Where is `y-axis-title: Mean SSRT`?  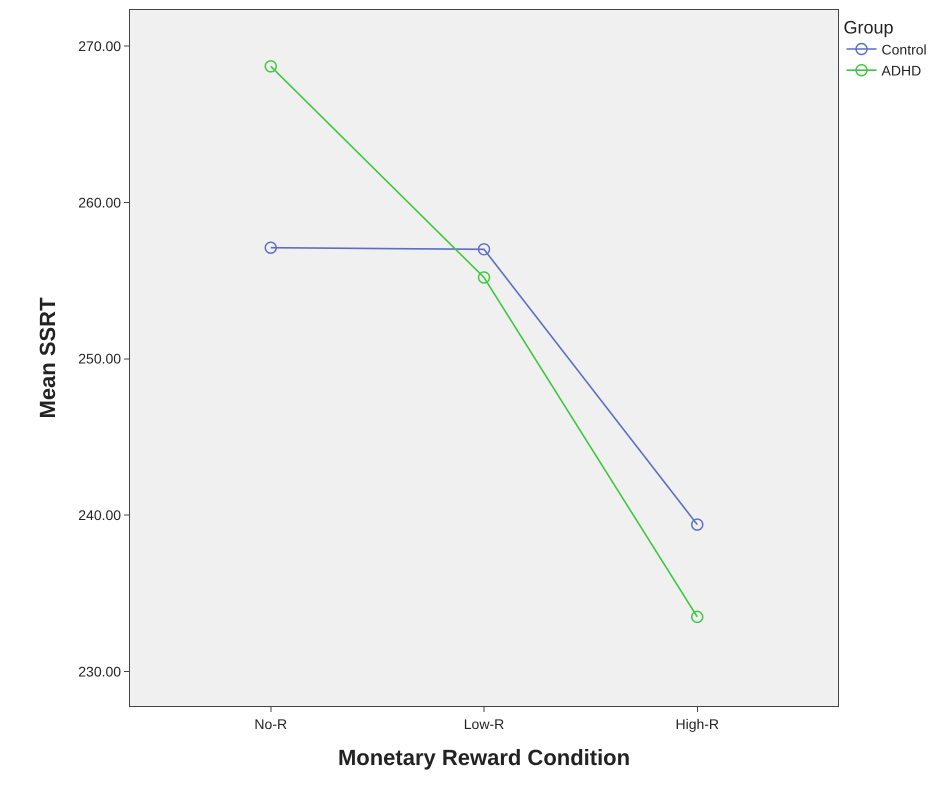 y-axis-title: Mean SSRT is located at coordinates (47, 357).